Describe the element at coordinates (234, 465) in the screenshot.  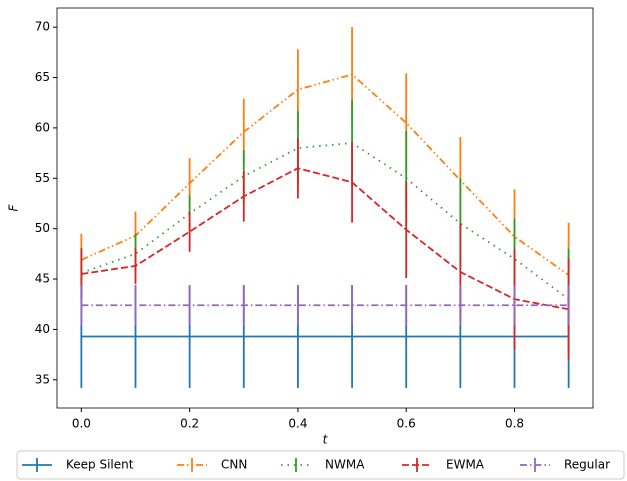
I see `legend-label: CNN` at that location.